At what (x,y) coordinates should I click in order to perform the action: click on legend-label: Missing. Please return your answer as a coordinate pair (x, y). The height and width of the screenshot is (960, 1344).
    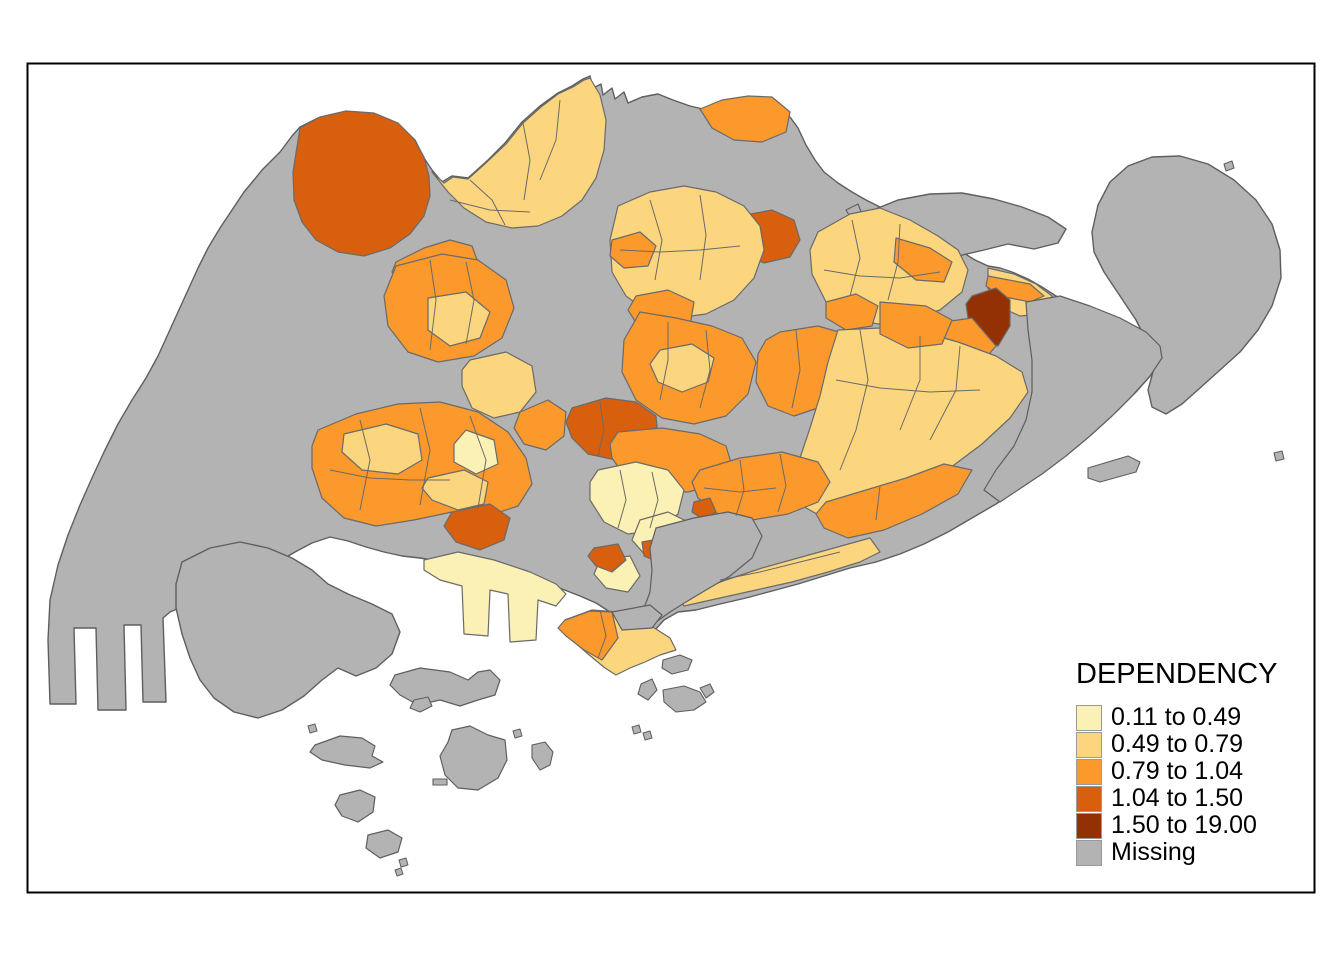
    Looking at the image, I should click on (1153, 852).